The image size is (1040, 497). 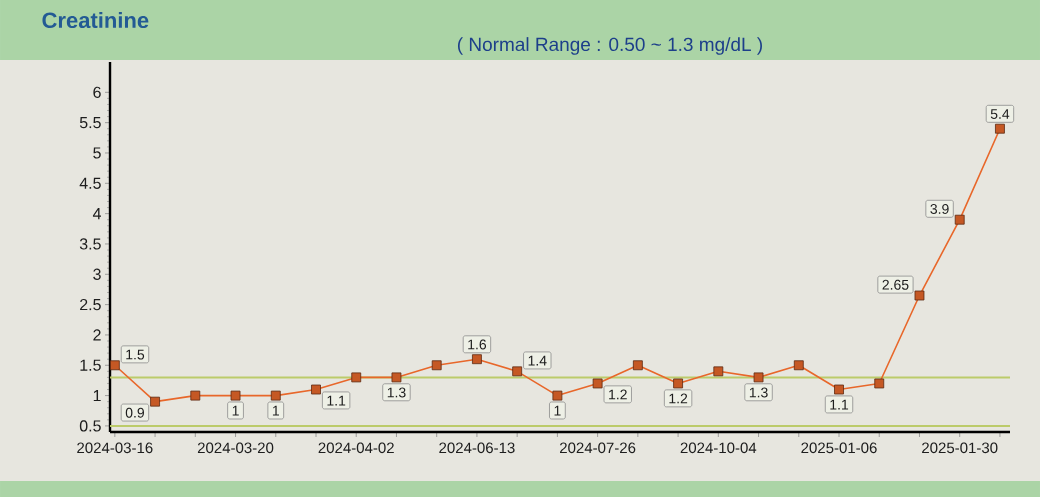 What do you see at coordinates (97, 92) in the screenshot?
I see `y-tick-label: 6` at bounding box center [97, 92].